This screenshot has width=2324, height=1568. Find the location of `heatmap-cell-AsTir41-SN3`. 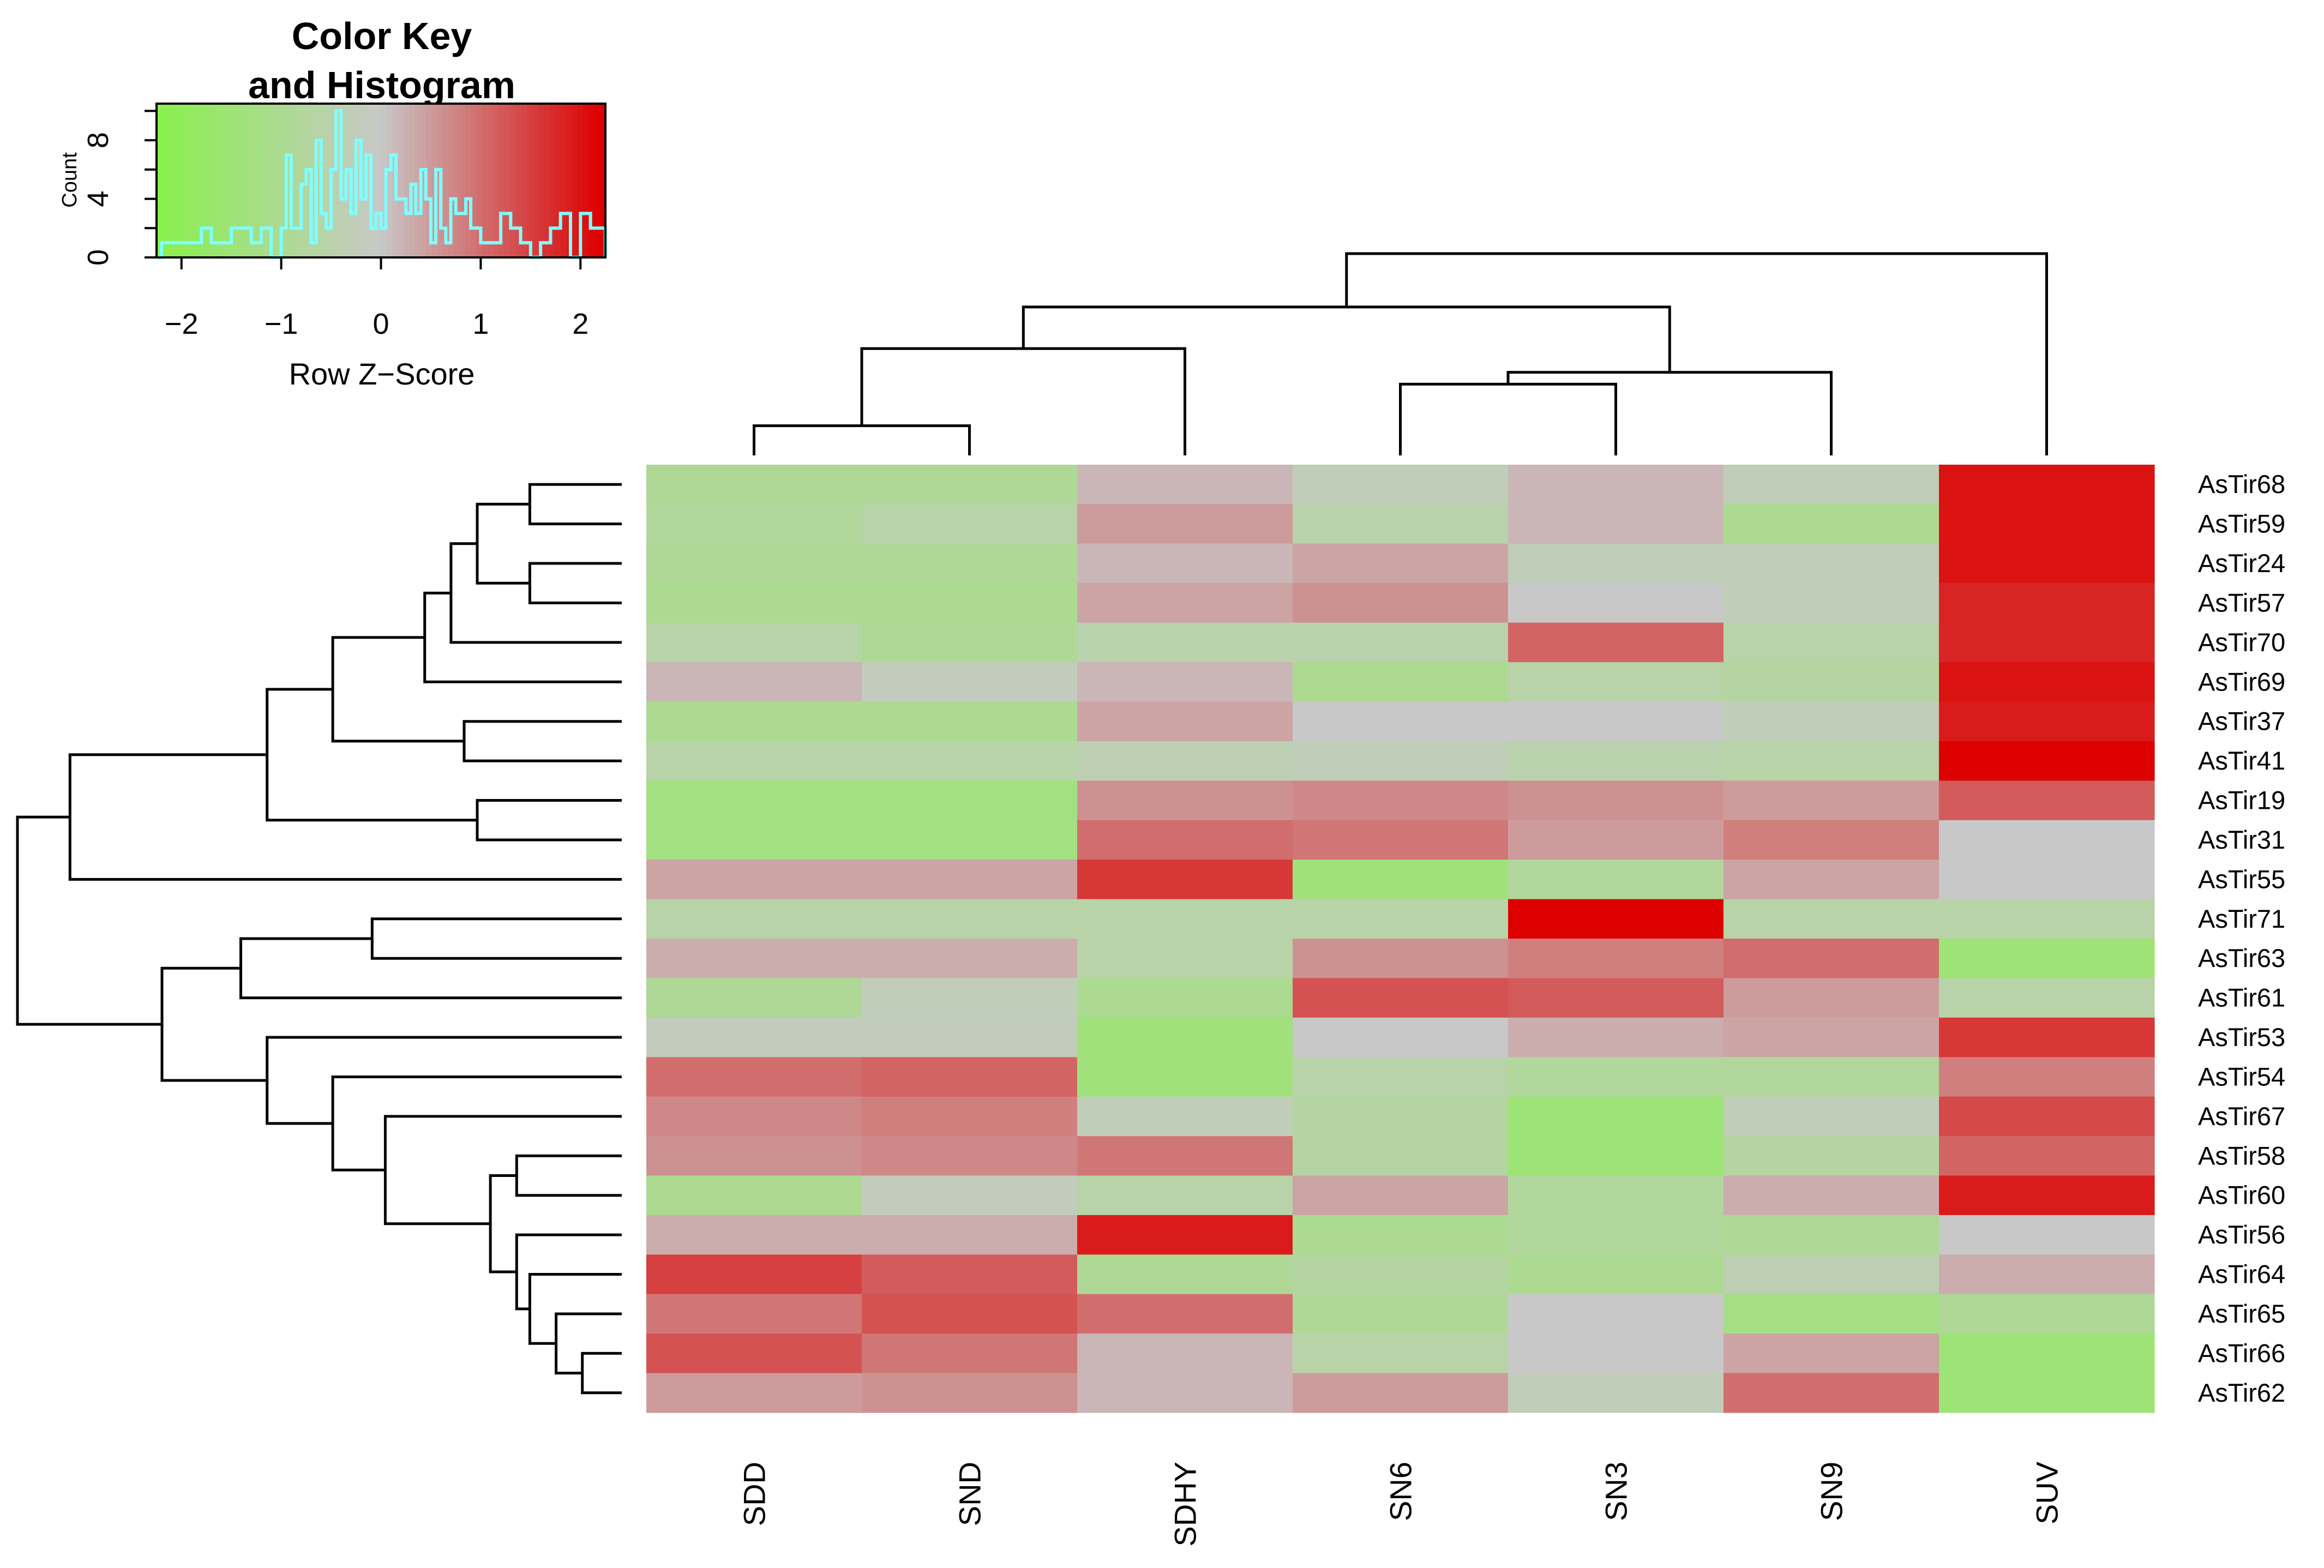

heatmap-cell-AsTir41-SN3 is located at coordinates (1616, 761).